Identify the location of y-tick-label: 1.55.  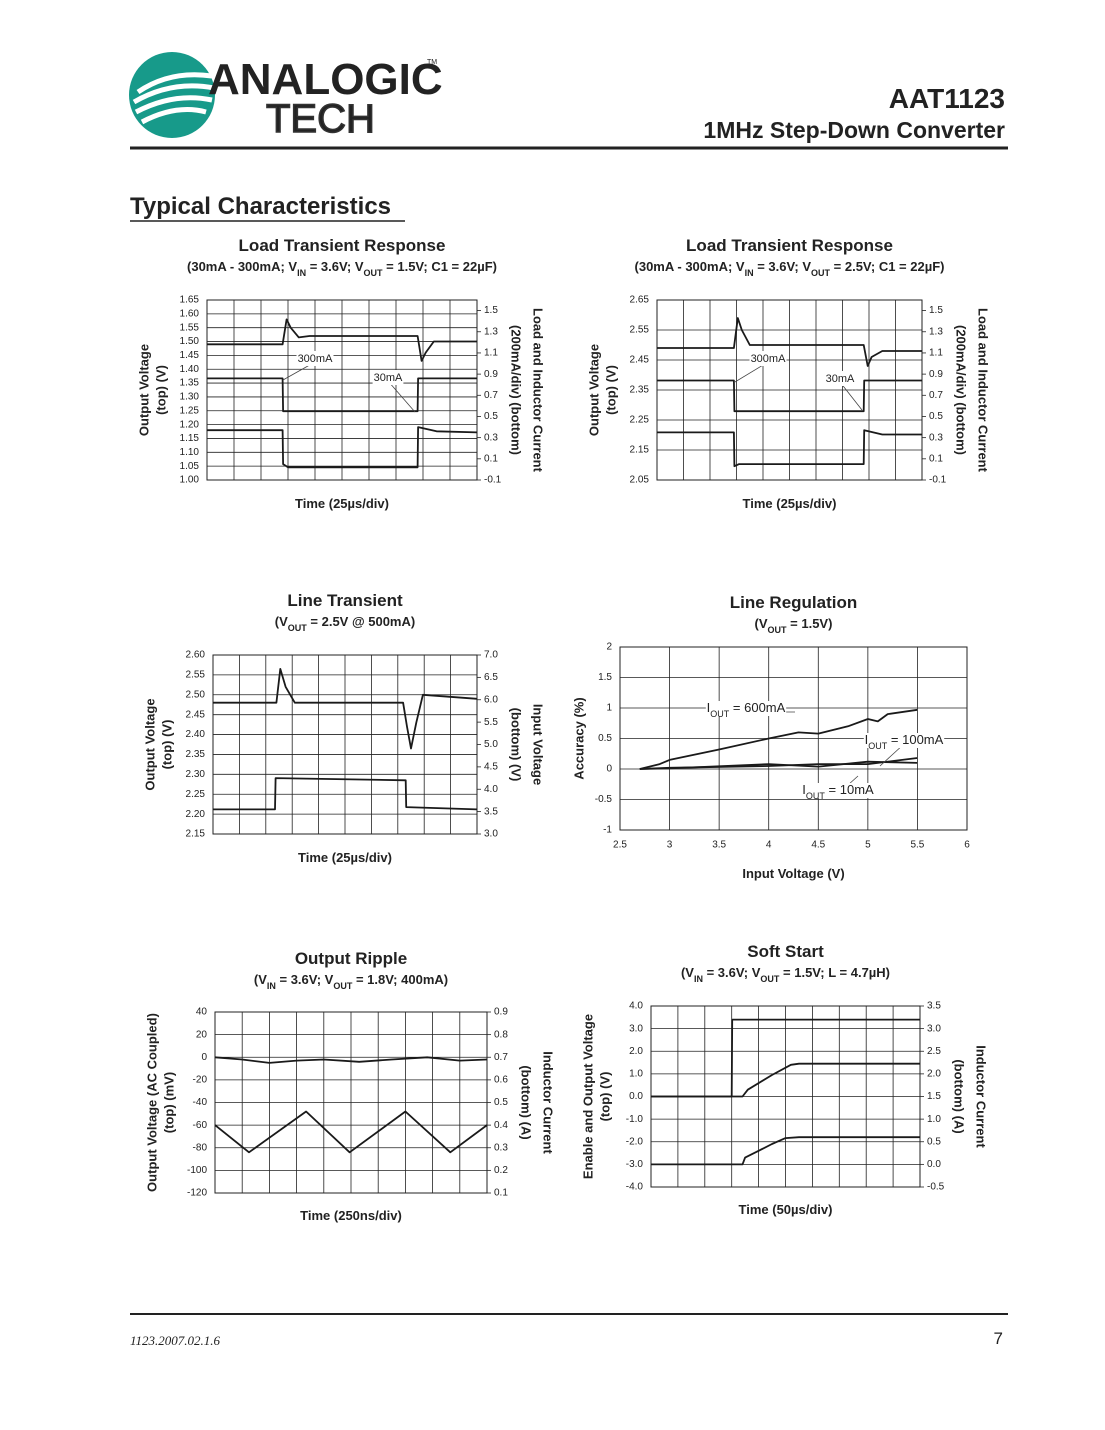
(190, 327).